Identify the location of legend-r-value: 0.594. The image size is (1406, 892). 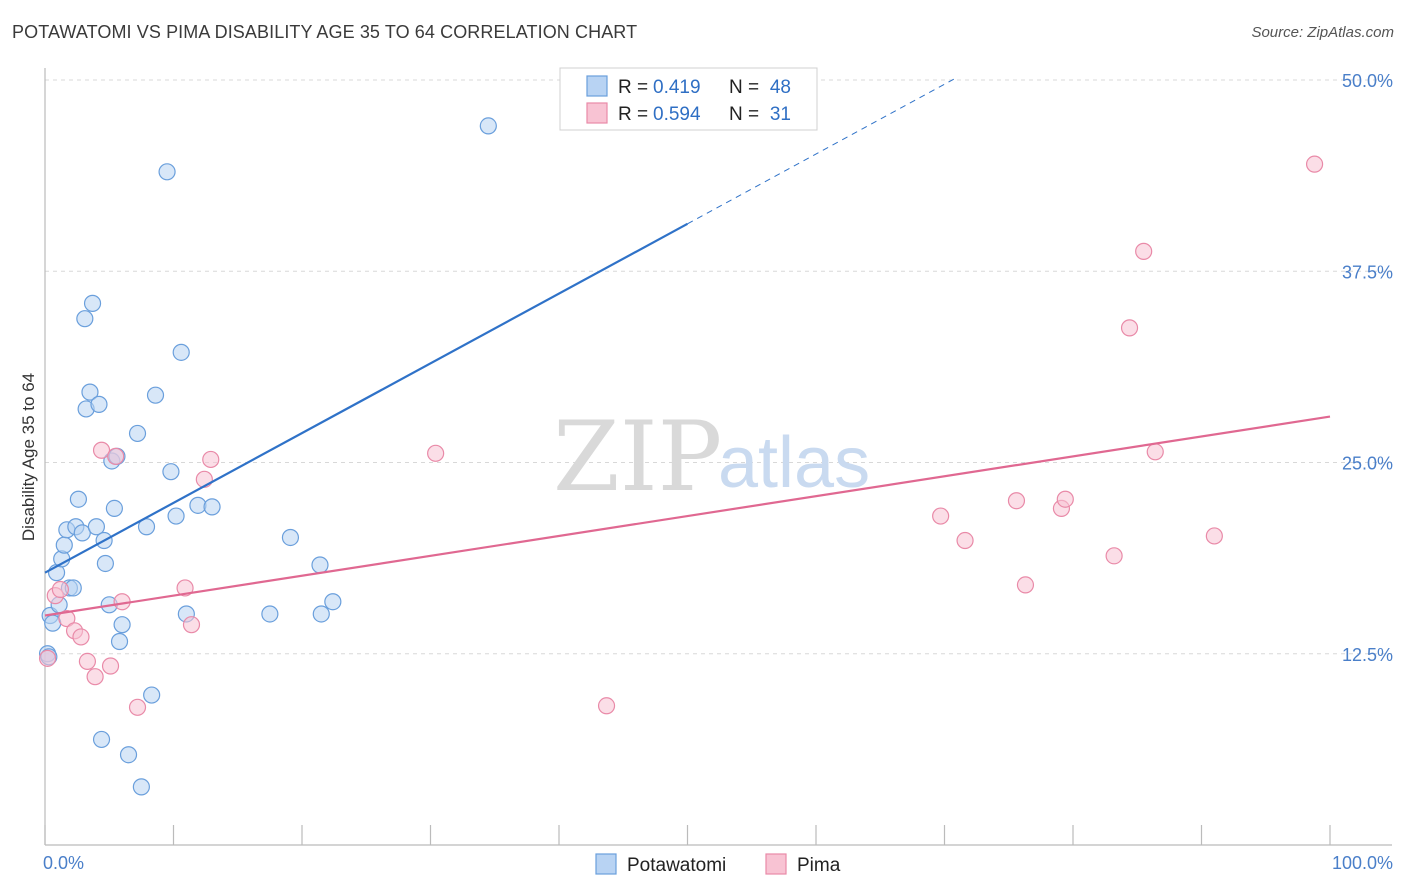
(677, 114).